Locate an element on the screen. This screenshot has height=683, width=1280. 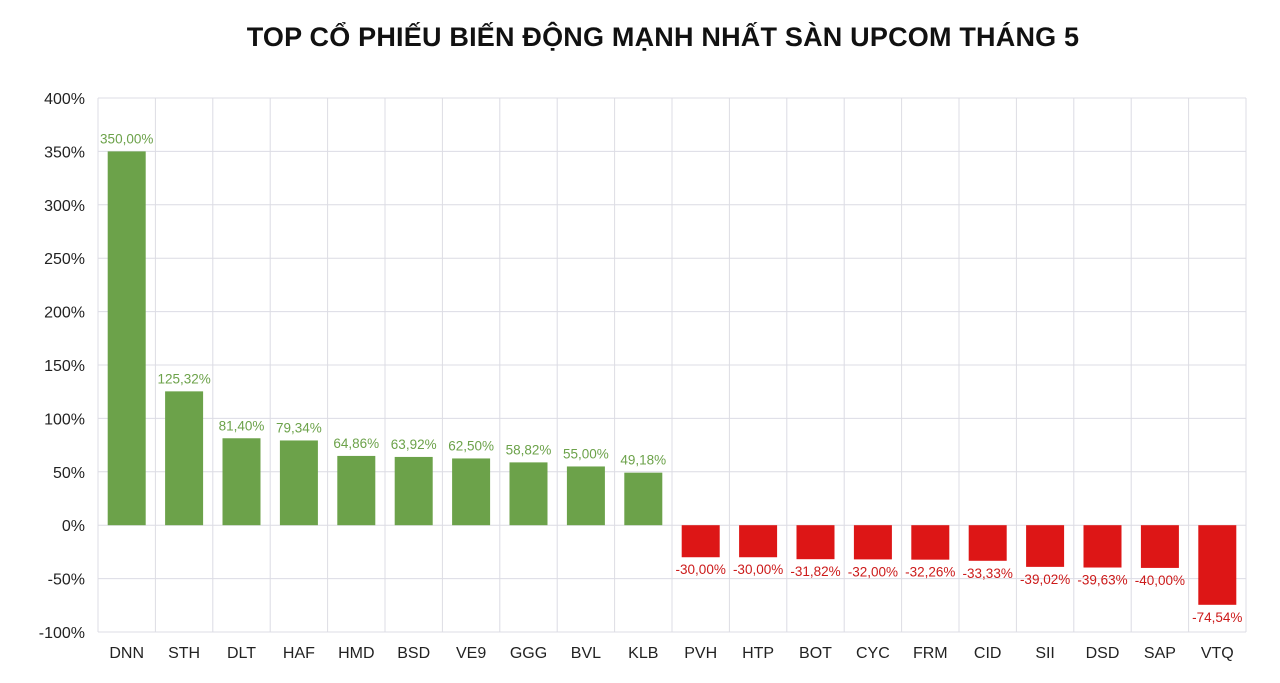
bar-frm is located at coordinates (930, 542).